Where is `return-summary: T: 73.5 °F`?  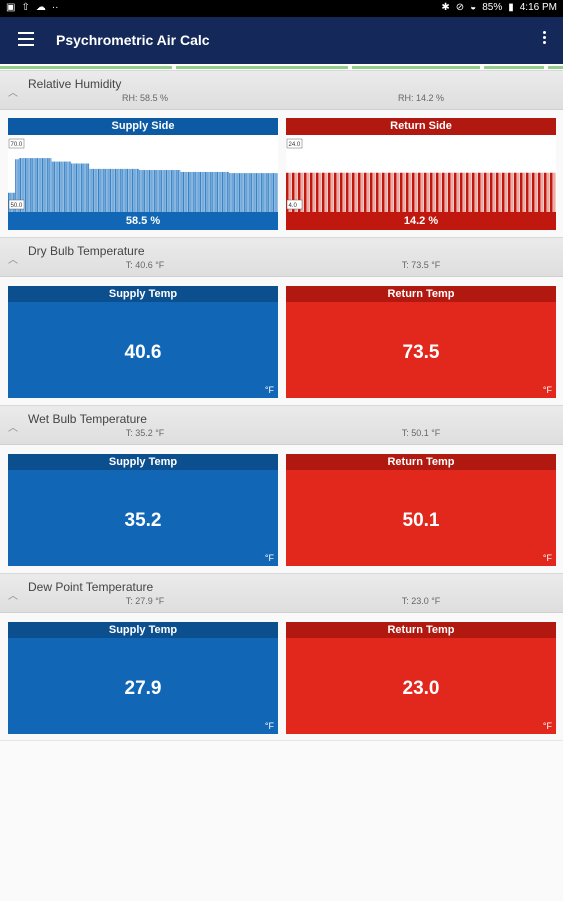 return-summary: T: 73.5 °F is located at coordinates (421, 265).